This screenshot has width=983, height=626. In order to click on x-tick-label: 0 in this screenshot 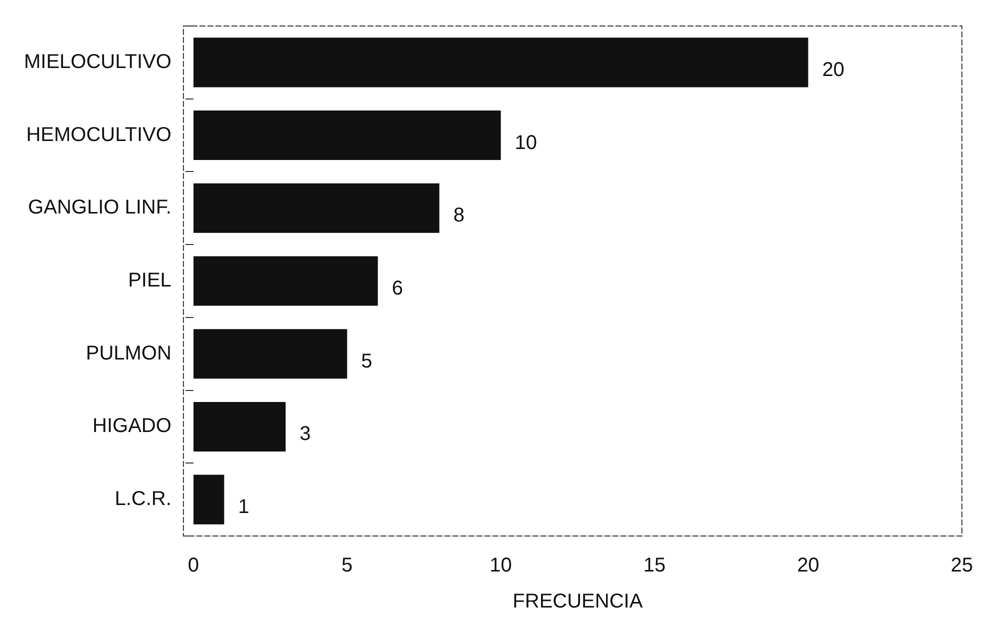, I will do `click(193, 565)`.